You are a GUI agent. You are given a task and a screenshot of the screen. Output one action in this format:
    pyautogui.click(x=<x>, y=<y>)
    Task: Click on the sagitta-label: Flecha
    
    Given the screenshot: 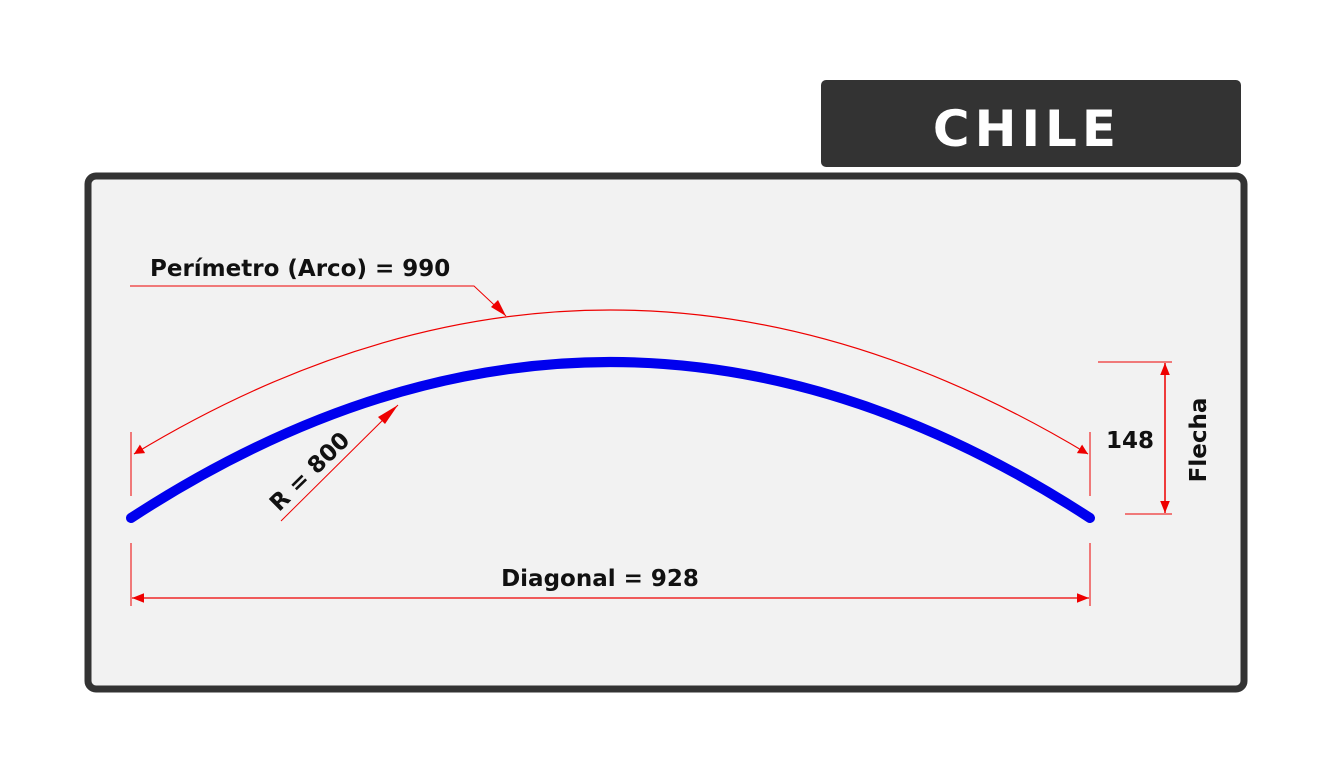 What is the action you would take?
    pyautogui.click(x=1199, y=440)
    